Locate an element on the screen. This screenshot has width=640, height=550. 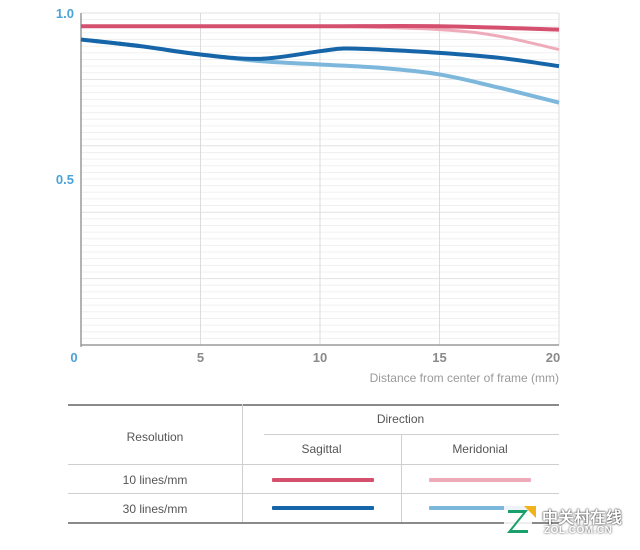
x-tick-label: 20 is located at coordinates (553, 357).